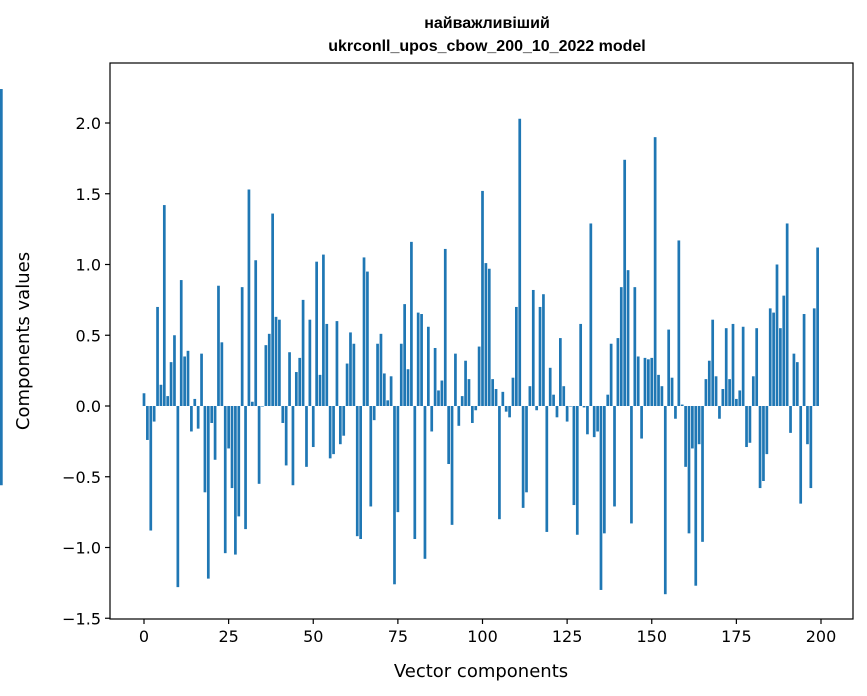 The width and height of the screenshot is (867, 696). Describe the element at coordinates (228, 636) in the screenshot. I see `x-tick-label: 25` at that location.